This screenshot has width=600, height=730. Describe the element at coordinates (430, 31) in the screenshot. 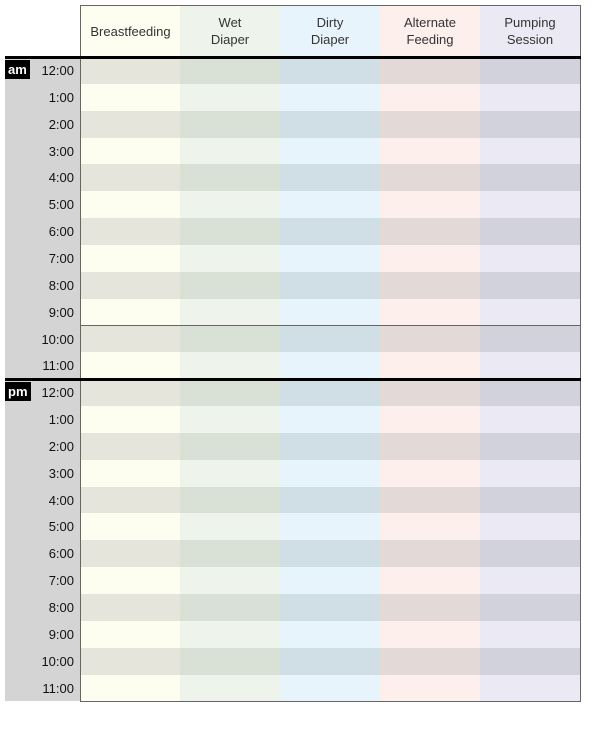

I see `column-header: Alternate Feeding` at that location.